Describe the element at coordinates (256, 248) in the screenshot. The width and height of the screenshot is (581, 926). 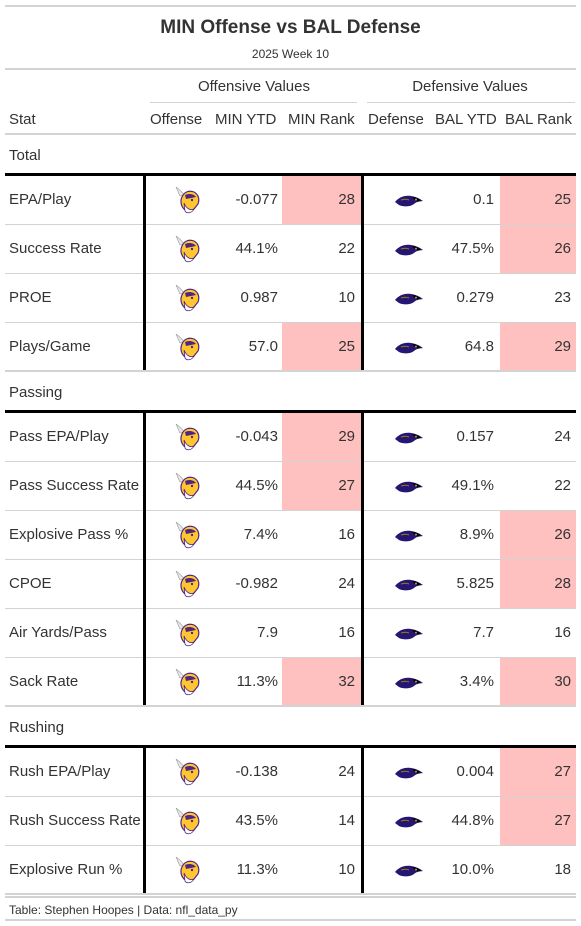
I see `min-ytd-value: 44.1%` at that location.